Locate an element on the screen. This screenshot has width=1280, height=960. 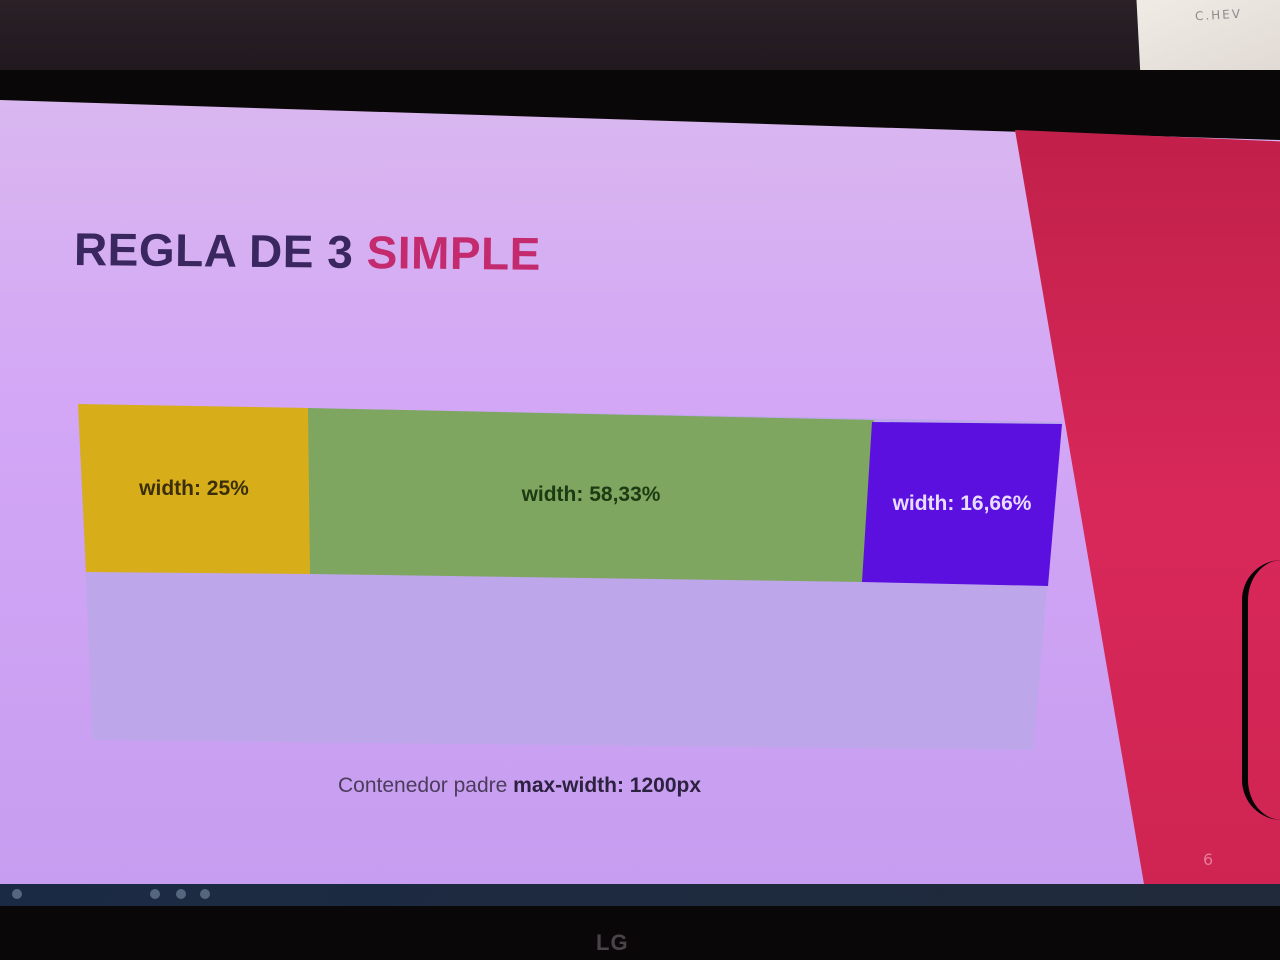
column-16-label: width: 16,66% is located at coordinates (962, 503).